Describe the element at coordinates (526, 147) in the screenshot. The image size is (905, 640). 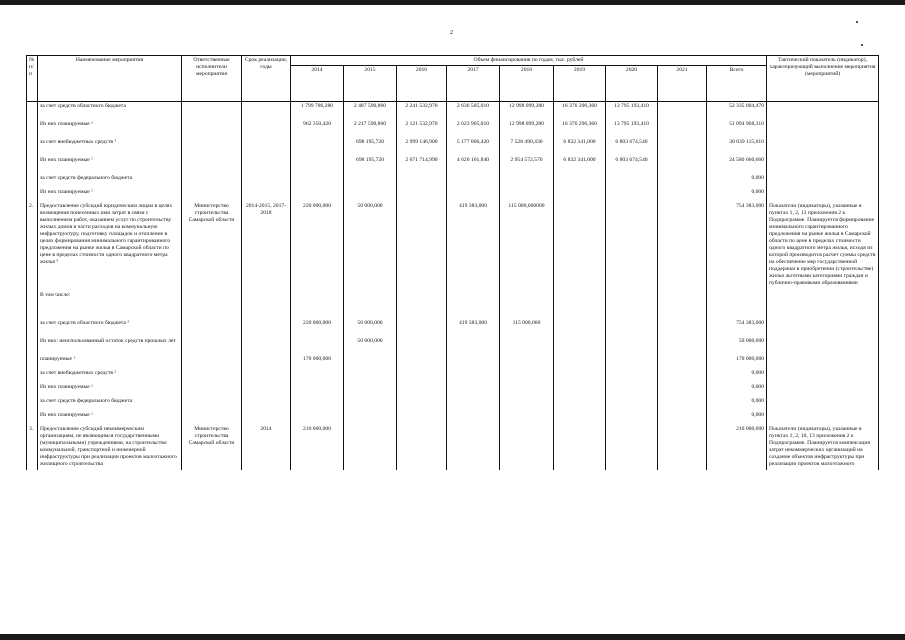
I see `year-value: 7 528 490,430` at that location.